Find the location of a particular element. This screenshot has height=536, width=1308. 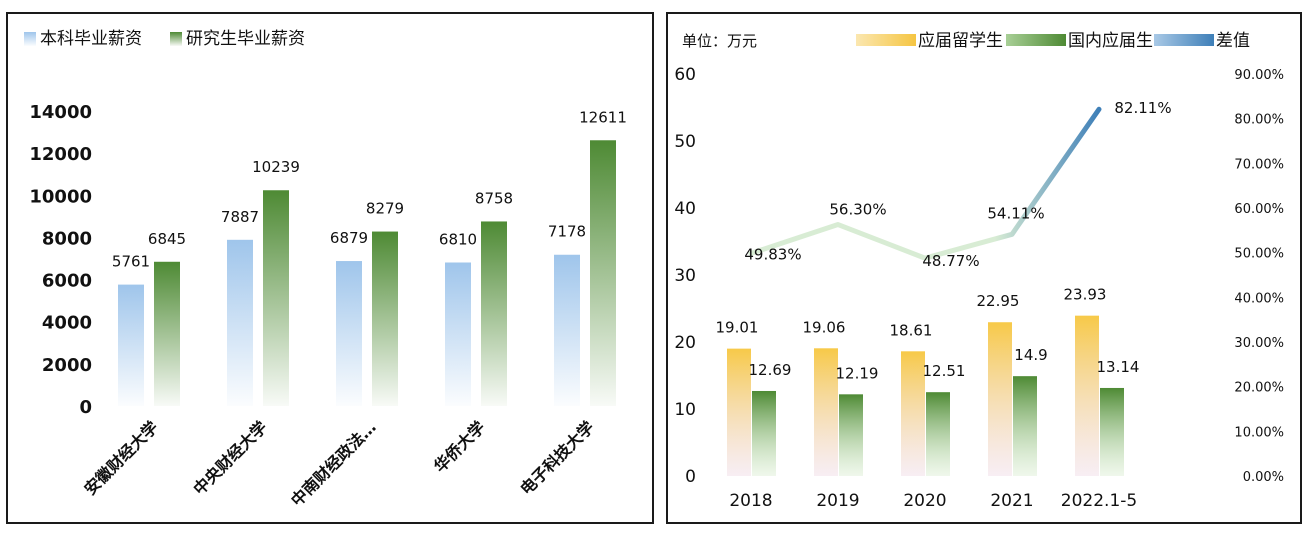

y-right-tick-label: 90.00% is located at coordinates (1259, 75).